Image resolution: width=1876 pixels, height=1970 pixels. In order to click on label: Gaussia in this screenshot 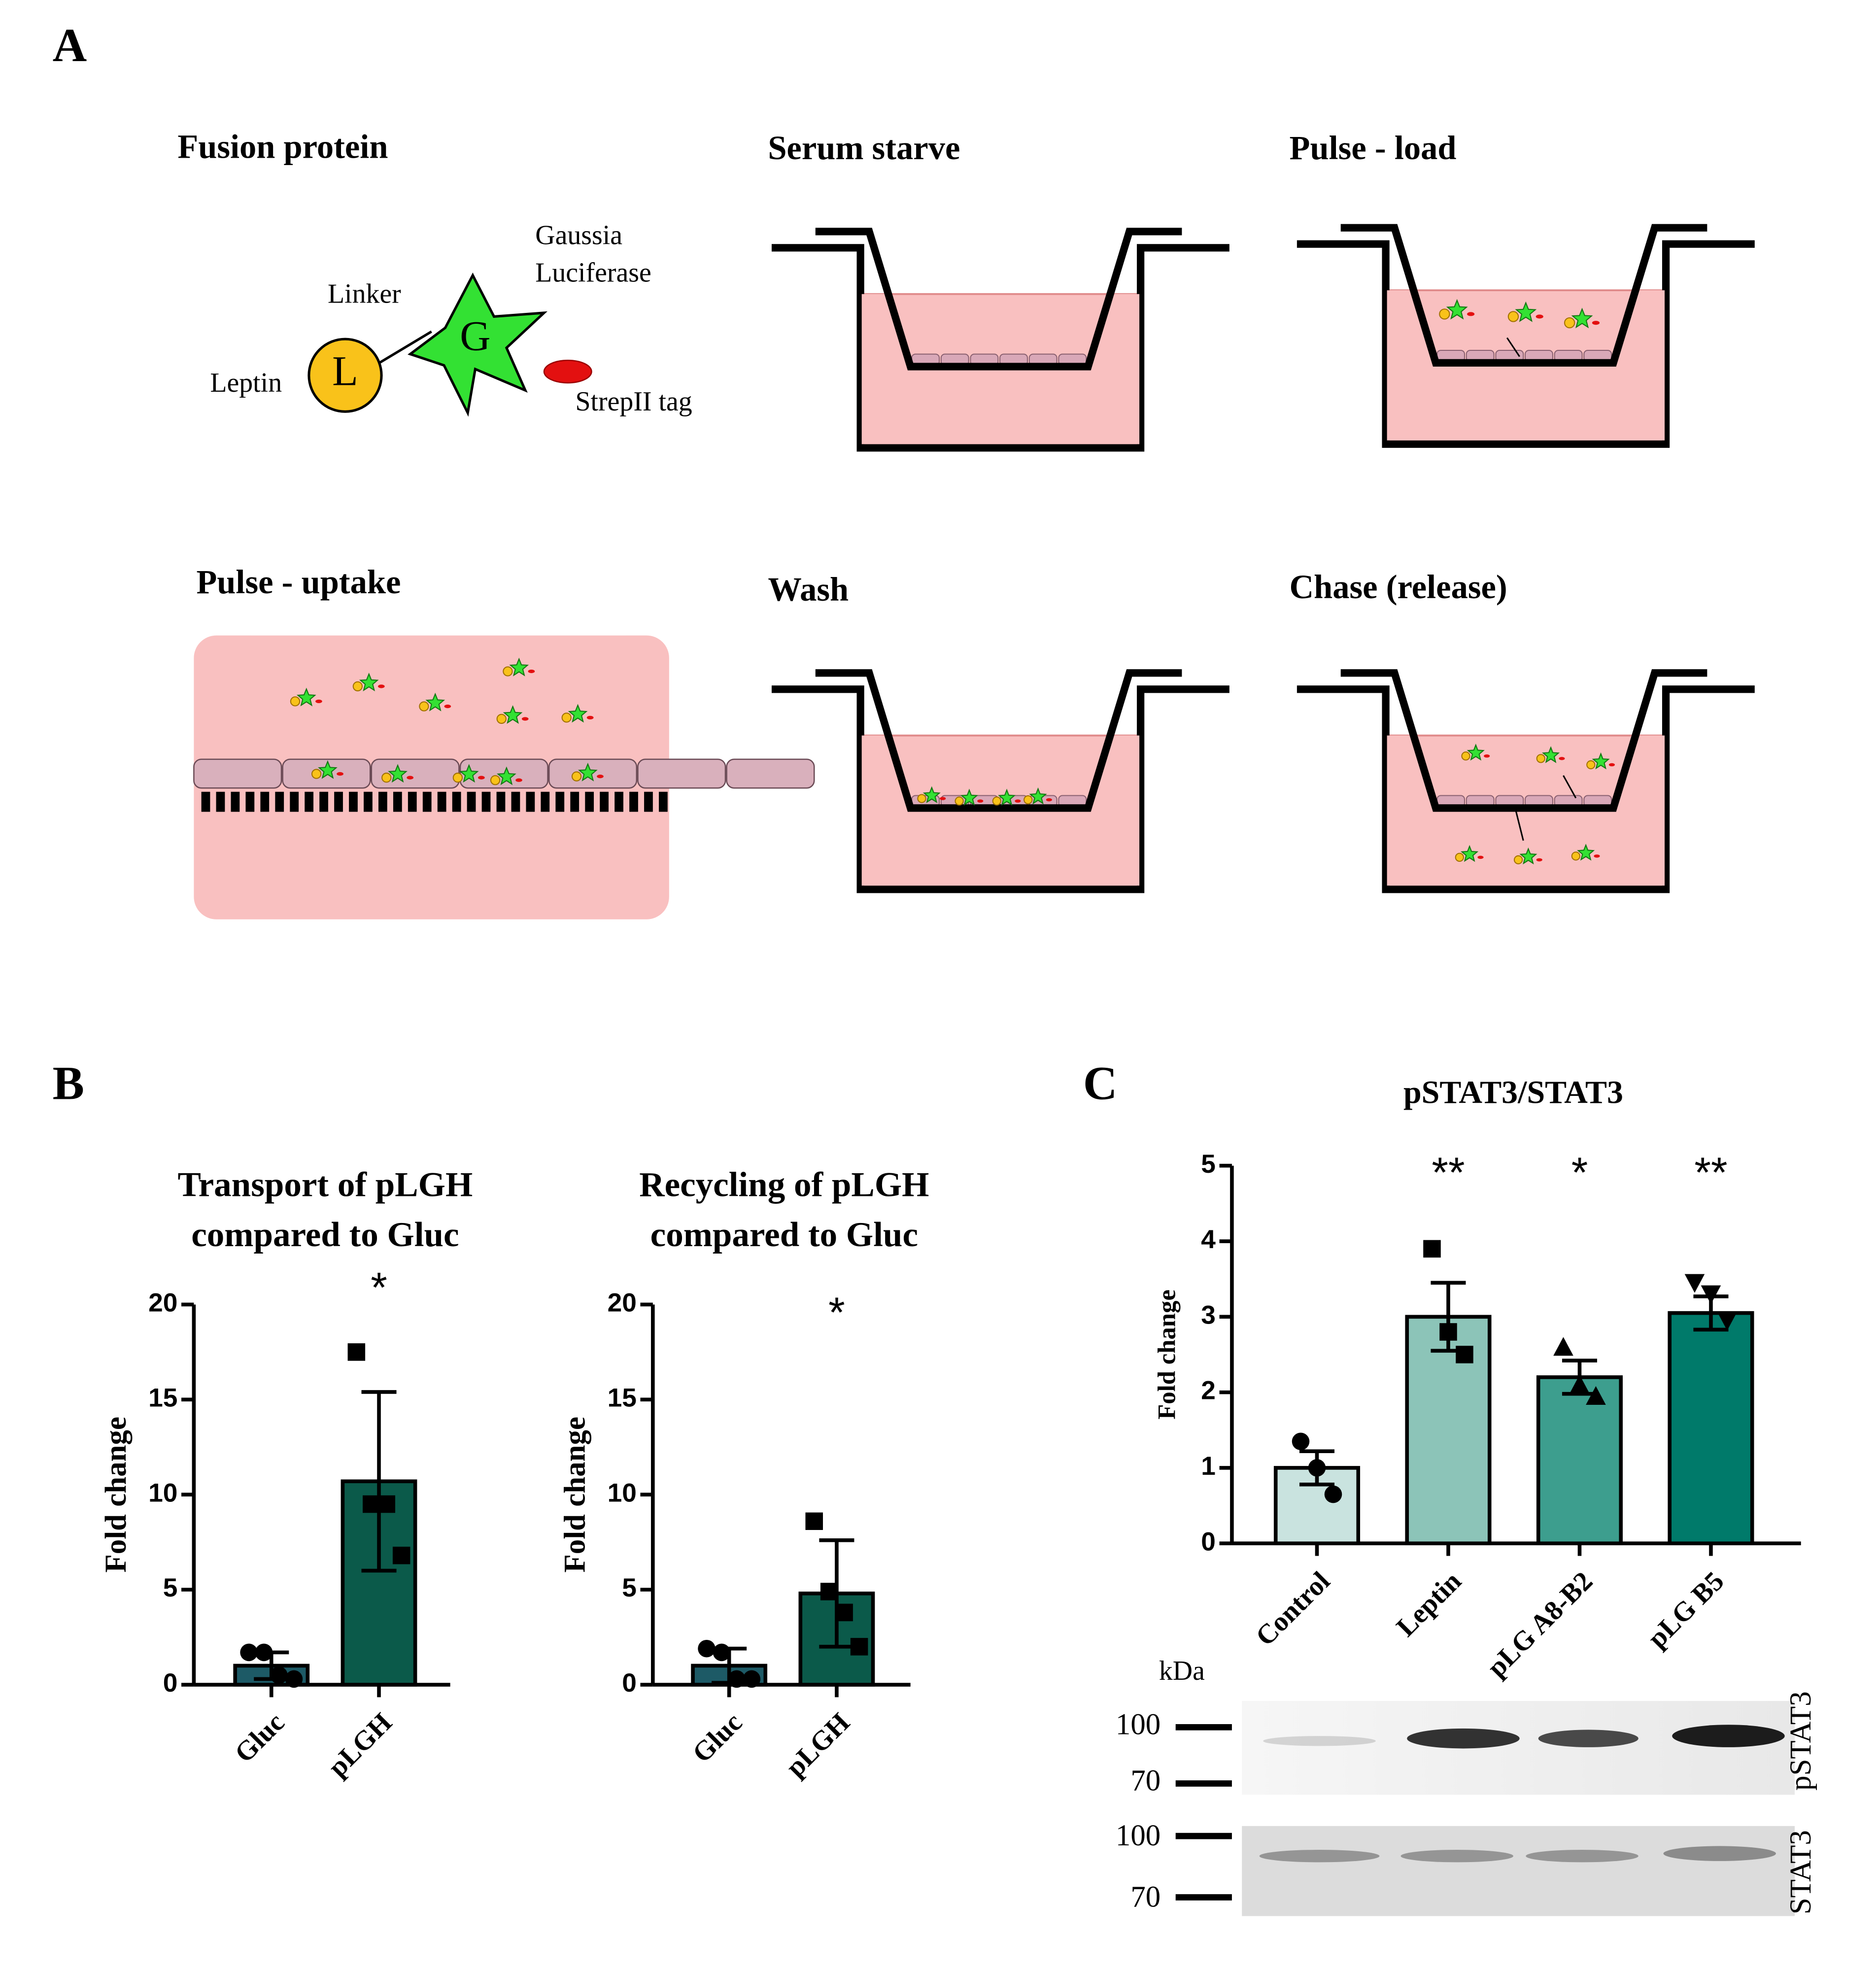, I will do `click(578, 235)`.